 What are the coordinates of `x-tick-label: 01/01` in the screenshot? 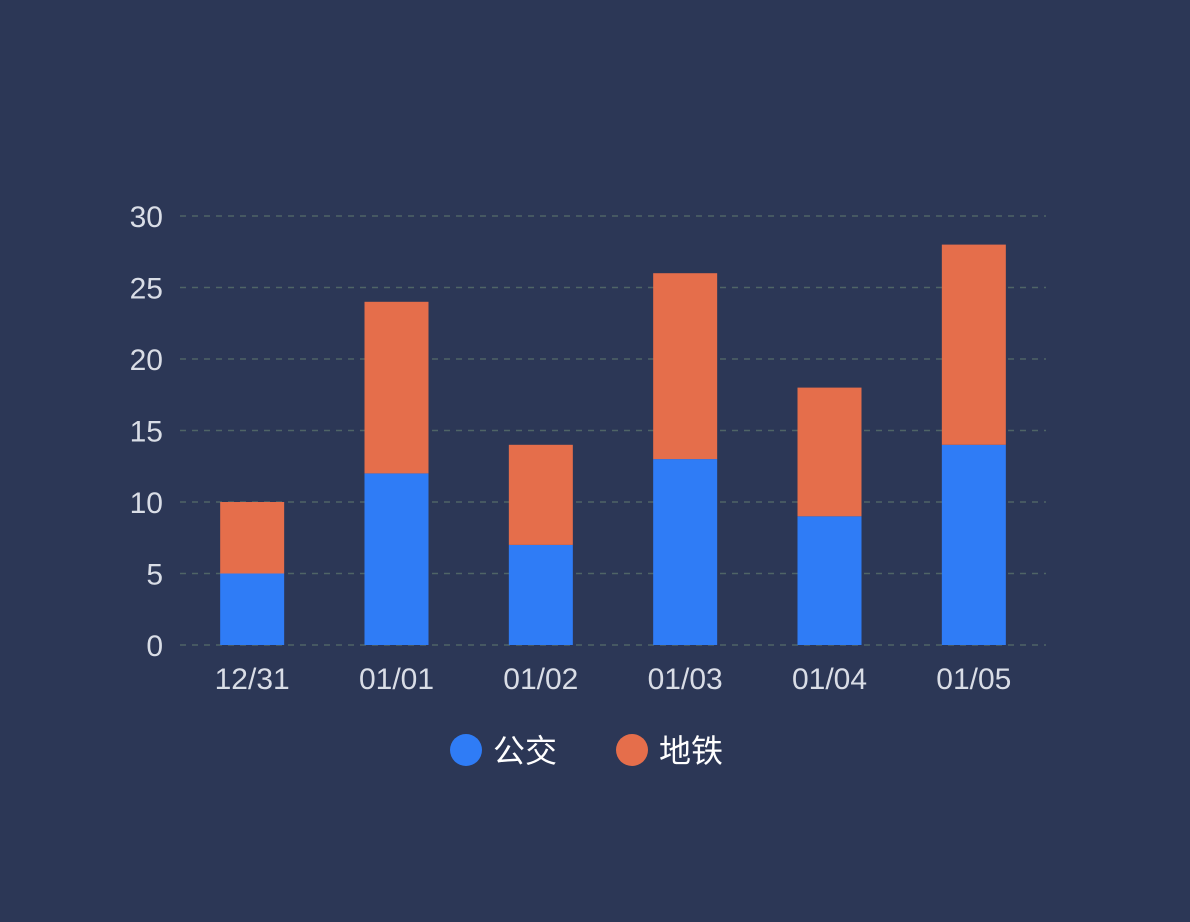 It's located at (396, 679).